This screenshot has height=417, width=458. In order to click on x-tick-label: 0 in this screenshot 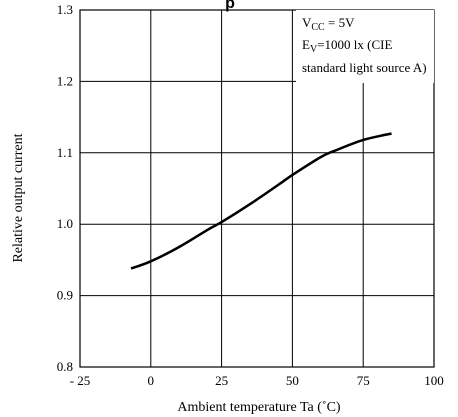, I will do `click(151, 380)`.